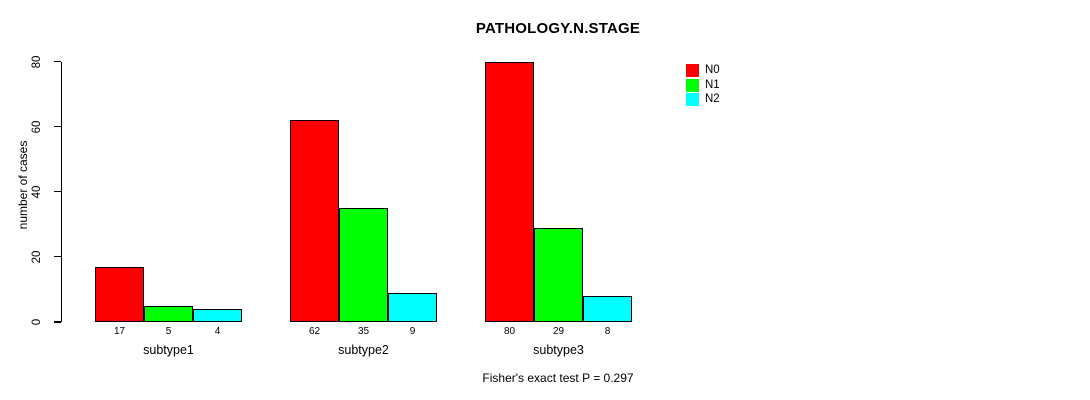 This screenshot has width=1090, height=400. I want to click on chart-title: PATHOLOGY.N.STAGE, so click(558, 28).